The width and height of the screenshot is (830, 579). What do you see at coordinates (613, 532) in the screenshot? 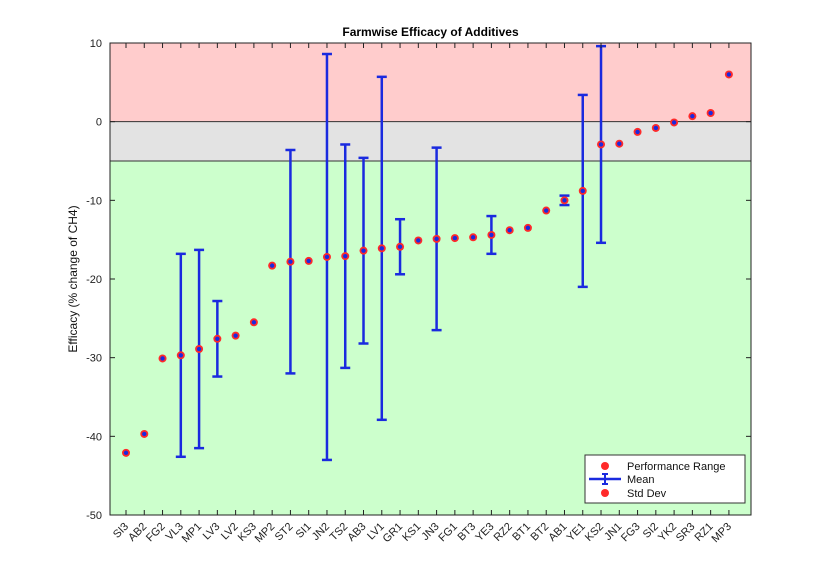
I see `x-tick-label-jn1: JN1` at bounding box center [613, 532].